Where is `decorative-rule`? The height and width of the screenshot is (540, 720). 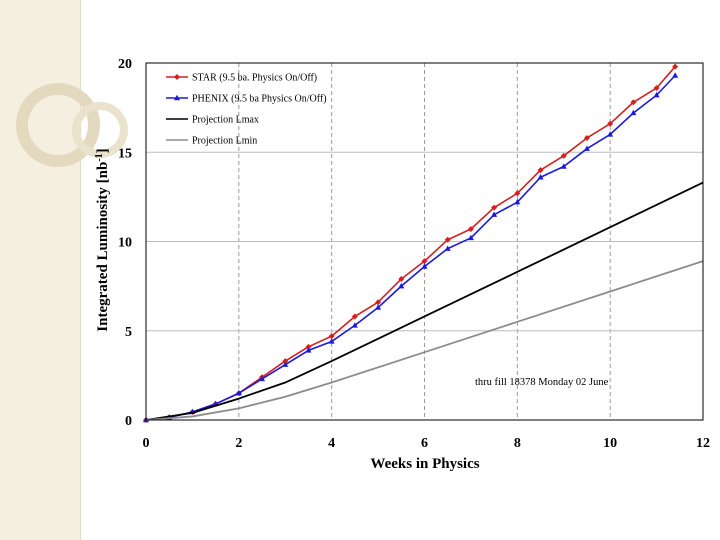
decorative-rule is located at coordinates (80, 270).